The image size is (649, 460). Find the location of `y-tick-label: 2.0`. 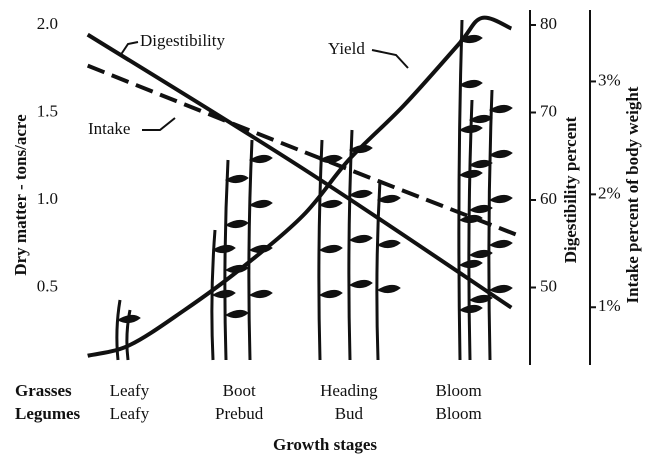

y-tick-label: 2.0 is located at coordinates (47, 23).